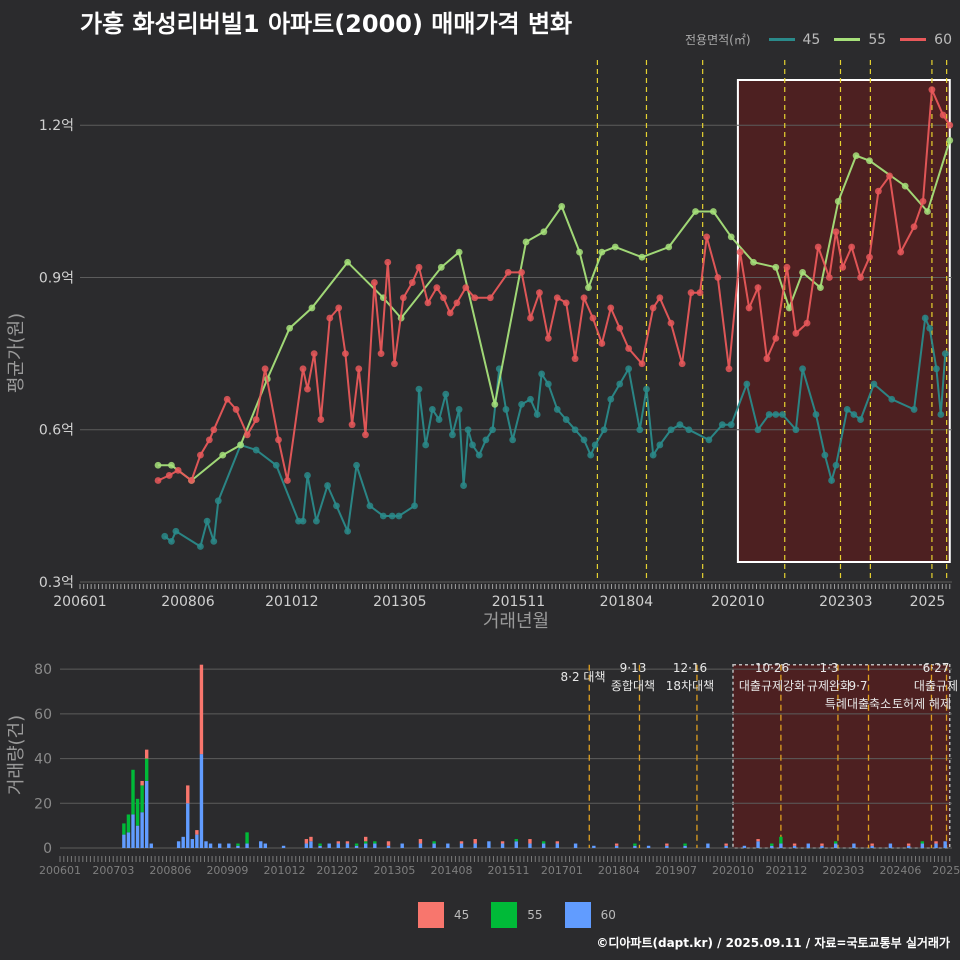 This screenshot has width=960, height=960. I want to click on bar-highlight-box, so click(841, 756).